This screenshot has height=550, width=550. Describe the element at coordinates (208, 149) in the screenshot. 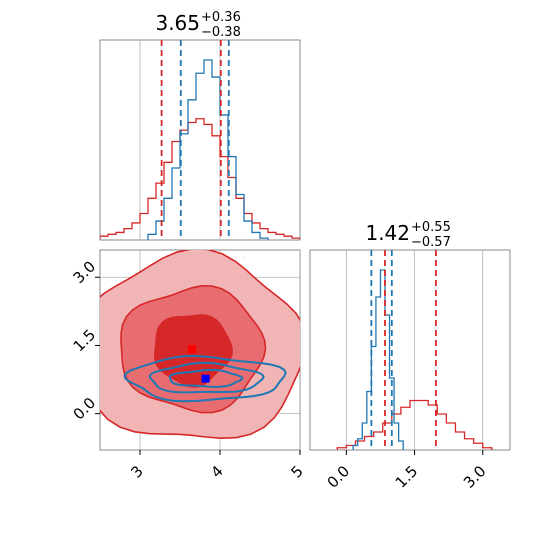

I see `hist0-series-blue` at that location.